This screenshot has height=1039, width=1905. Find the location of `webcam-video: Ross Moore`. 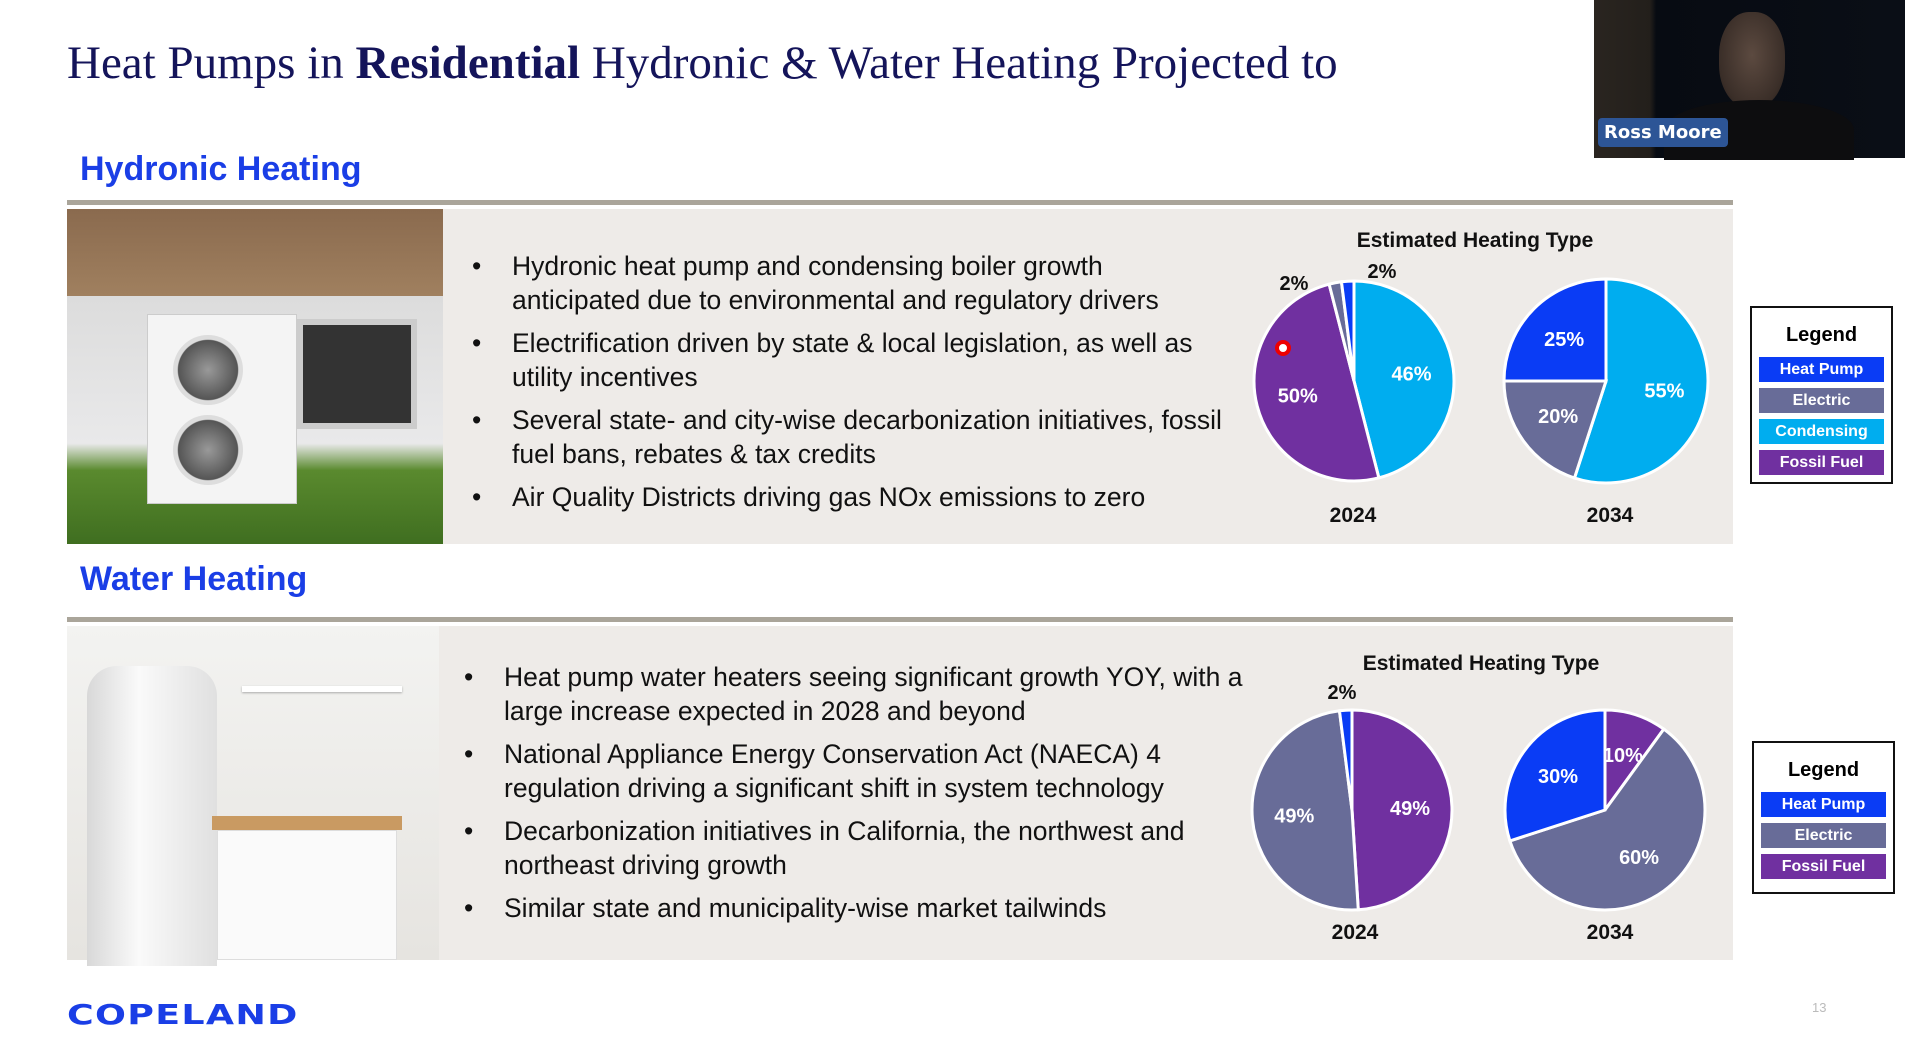

webcam-video: Ross Moore is located at coordinates (1749, 80).